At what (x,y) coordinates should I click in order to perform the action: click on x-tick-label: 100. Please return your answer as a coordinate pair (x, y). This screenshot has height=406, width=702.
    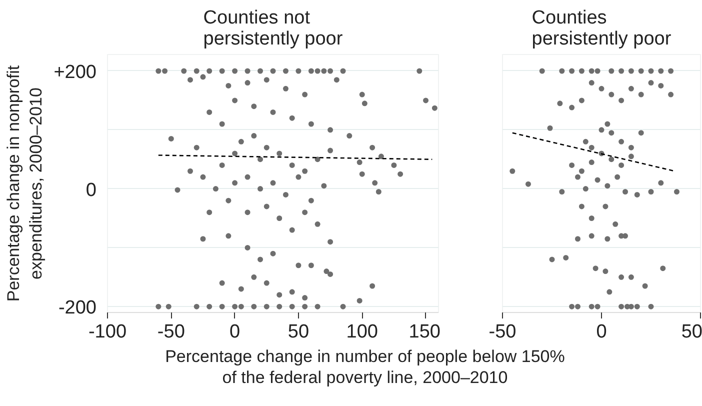
    Looking at the image, I should click on (362, 332).